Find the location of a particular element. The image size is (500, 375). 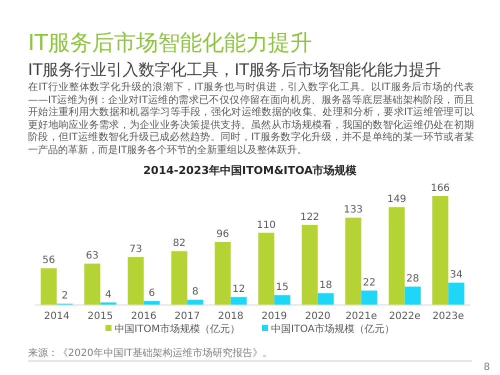

x-tick-label: 2020 is located at coordinates (317, 316).